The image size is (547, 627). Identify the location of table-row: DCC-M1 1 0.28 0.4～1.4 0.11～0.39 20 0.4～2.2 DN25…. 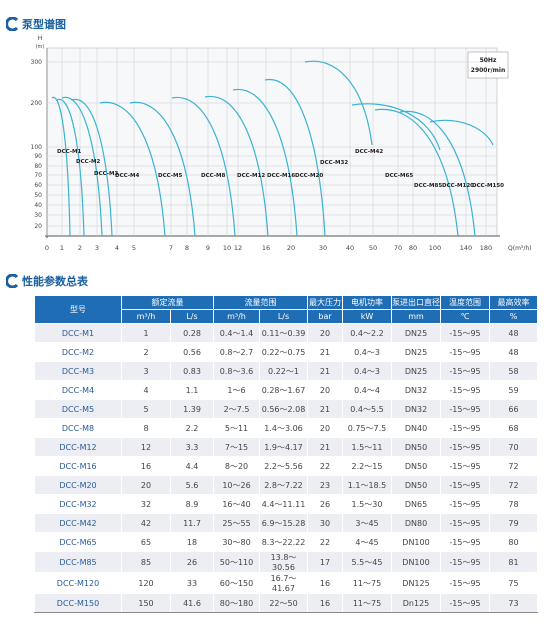
(286, 333).